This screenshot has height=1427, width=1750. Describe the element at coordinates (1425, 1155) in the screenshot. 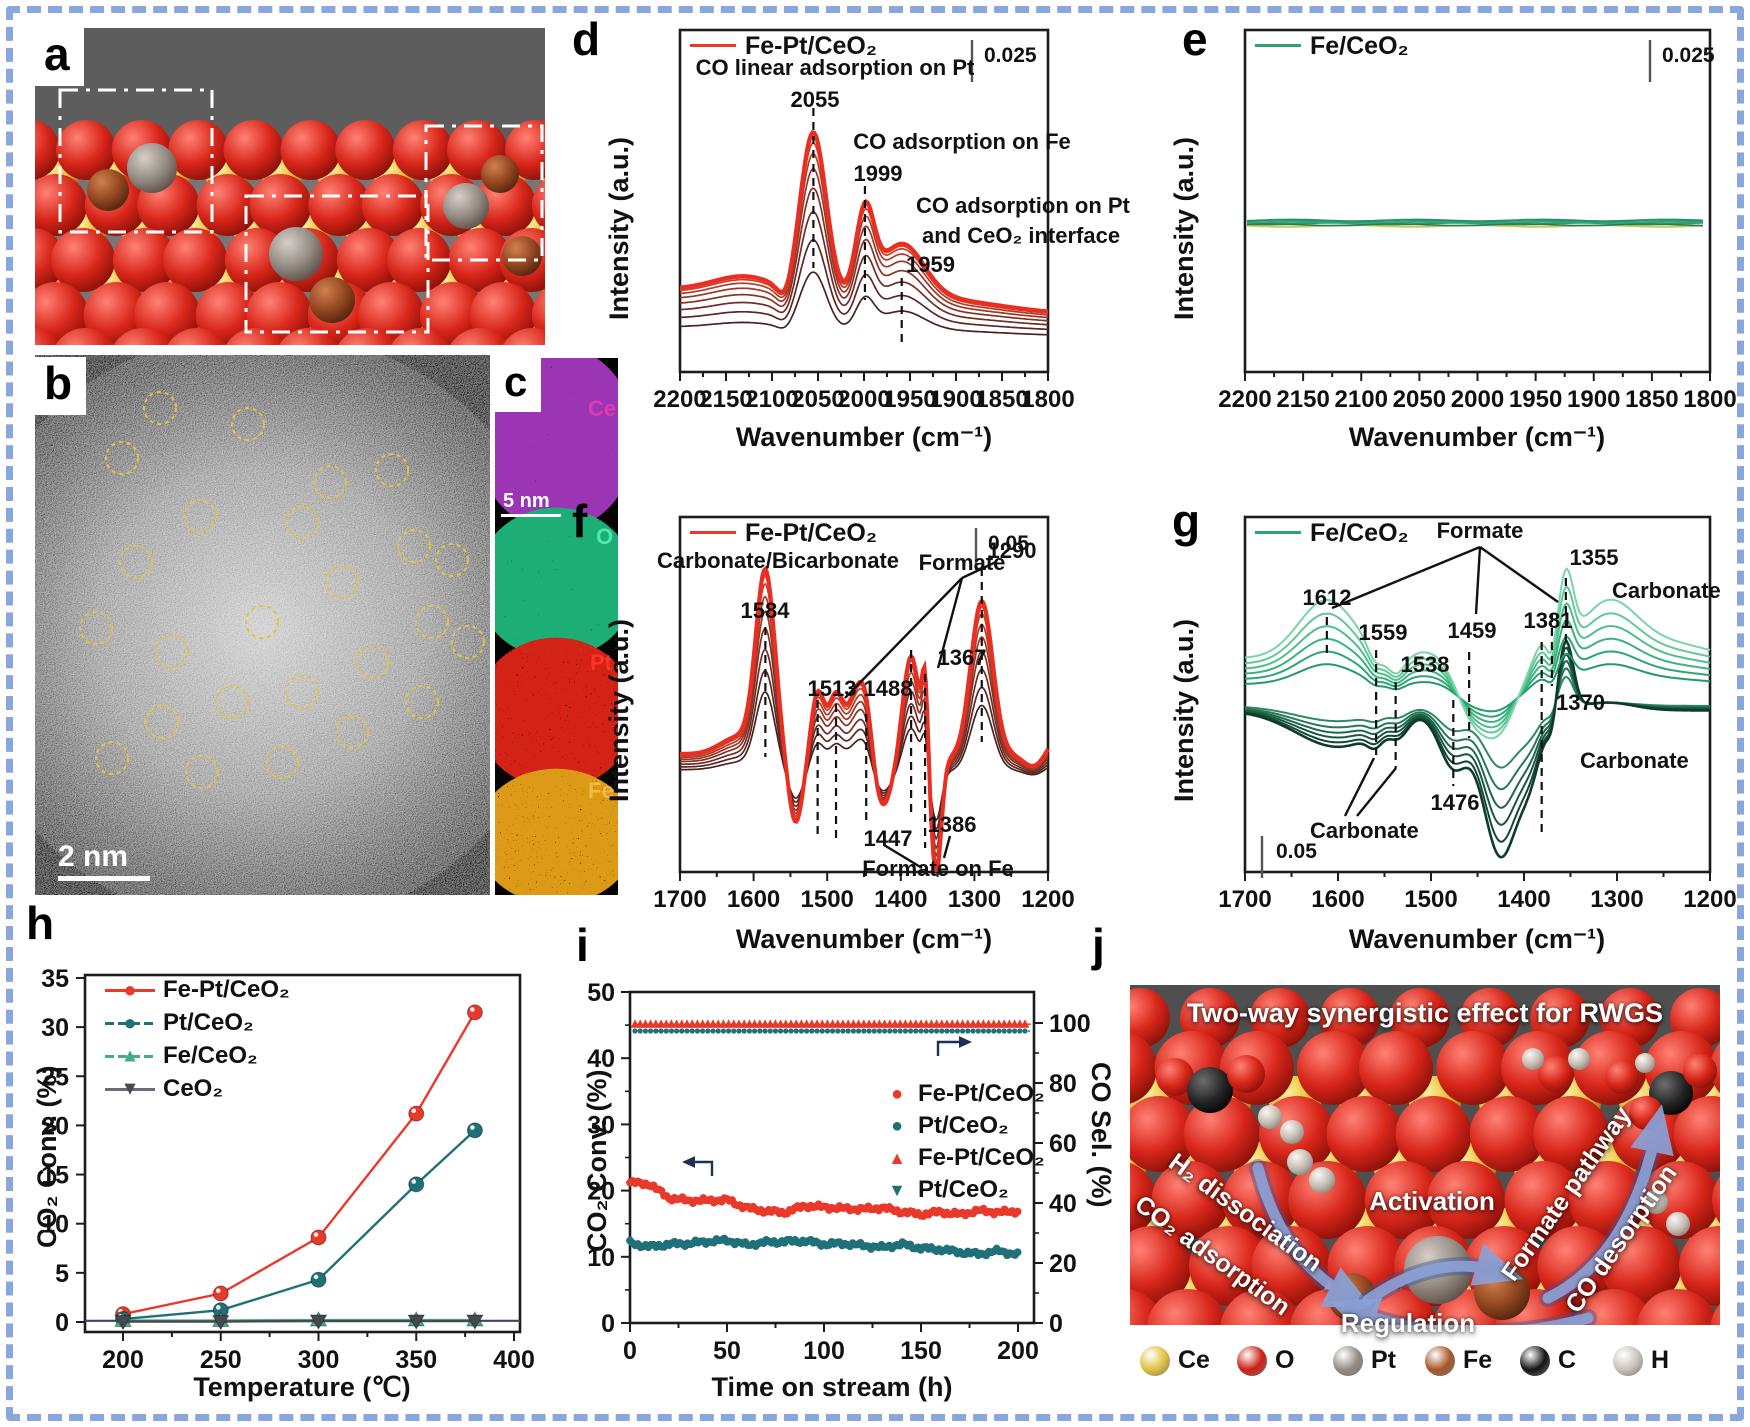

I see `panel-j-scheme` at that location.